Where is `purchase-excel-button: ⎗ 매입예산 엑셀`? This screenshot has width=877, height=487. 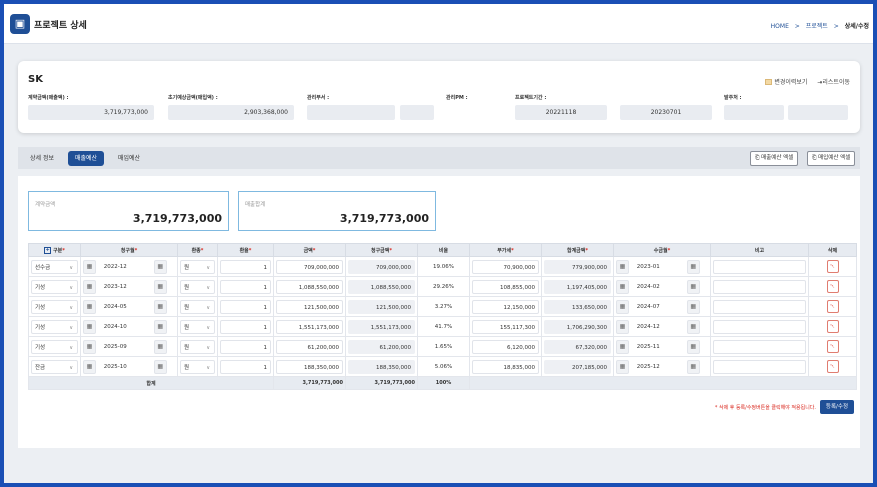
purchase-excel-button: ⎗ 매입예산 엑셀 is located at coordinates (831, 158).